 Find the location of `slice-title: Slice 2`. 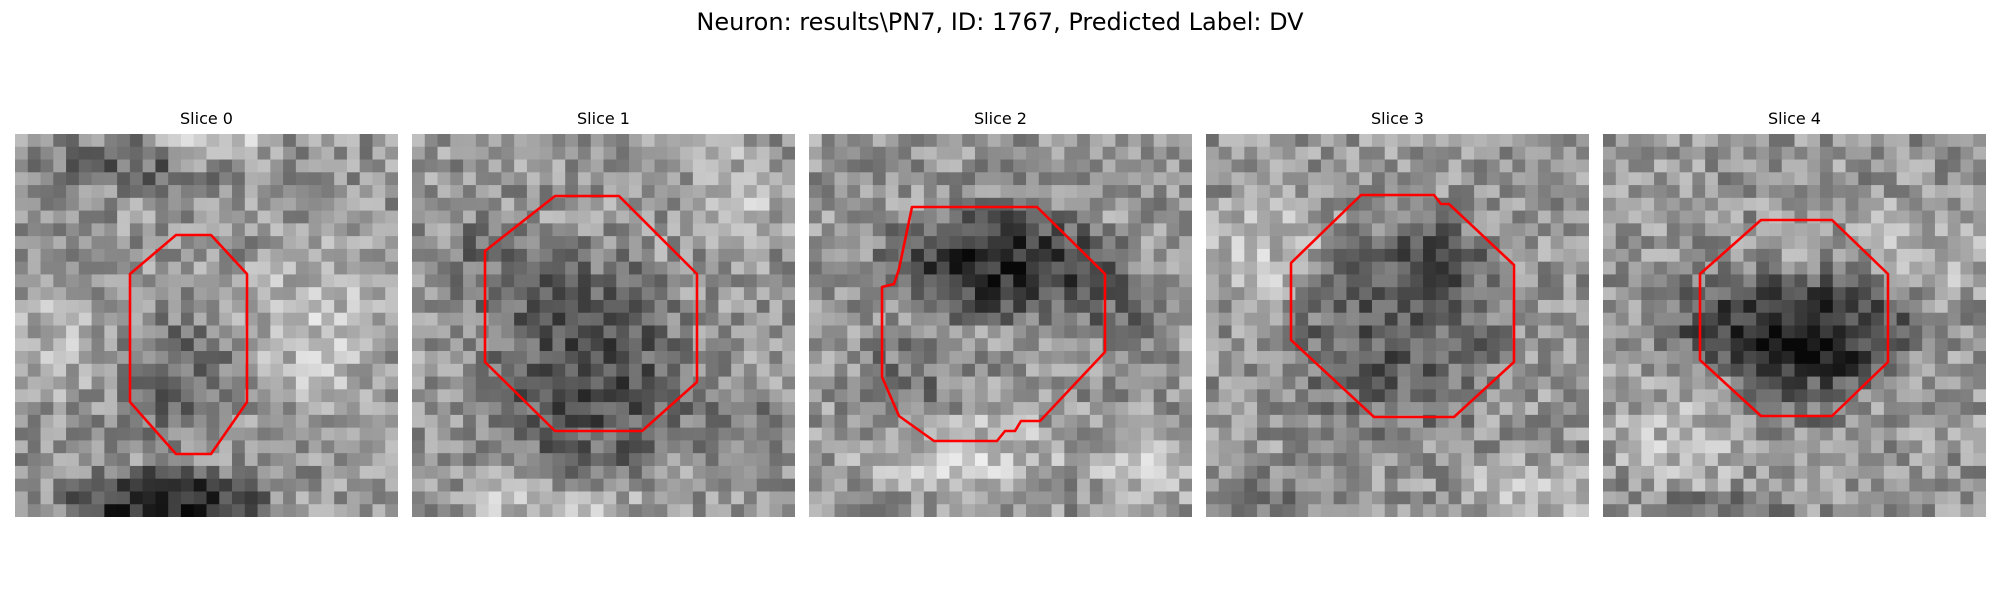

slice-title: Slice 2 is located at coordinates (1000, 119).